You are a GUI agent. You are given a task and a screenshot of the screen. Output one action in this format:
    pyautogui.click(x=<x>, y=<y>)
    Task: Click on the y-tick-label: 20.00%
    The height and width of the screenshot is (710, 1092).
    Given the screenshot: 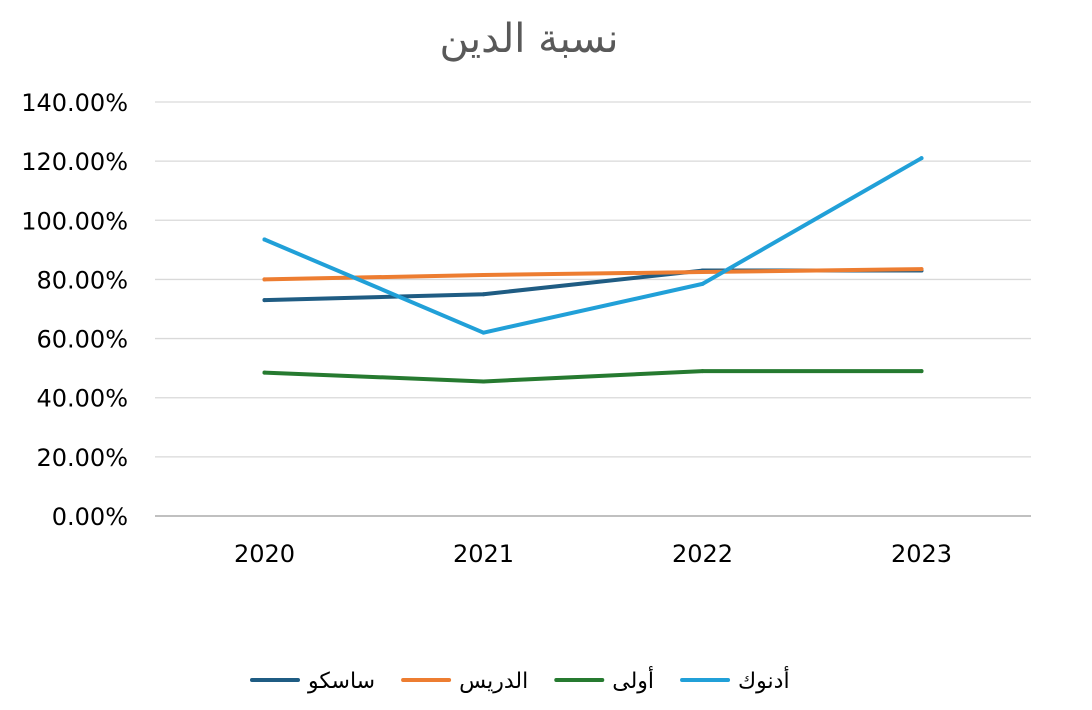 What is the action you would take?
    pyautogui.click(x=82, y=458)
    